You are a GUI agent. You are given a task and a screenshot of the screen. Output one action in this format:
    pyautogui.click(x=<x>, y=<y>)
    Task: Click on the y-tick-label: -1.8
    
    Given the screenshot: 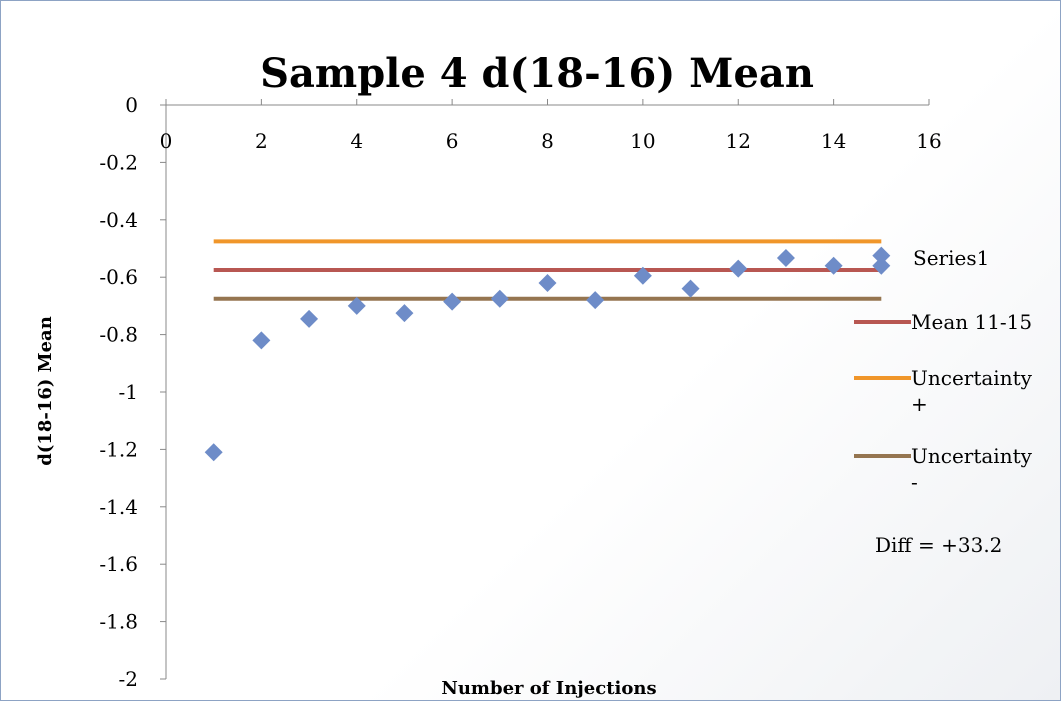 What is the action you would take?
    pyautogui.click(x=118, y=622)
    